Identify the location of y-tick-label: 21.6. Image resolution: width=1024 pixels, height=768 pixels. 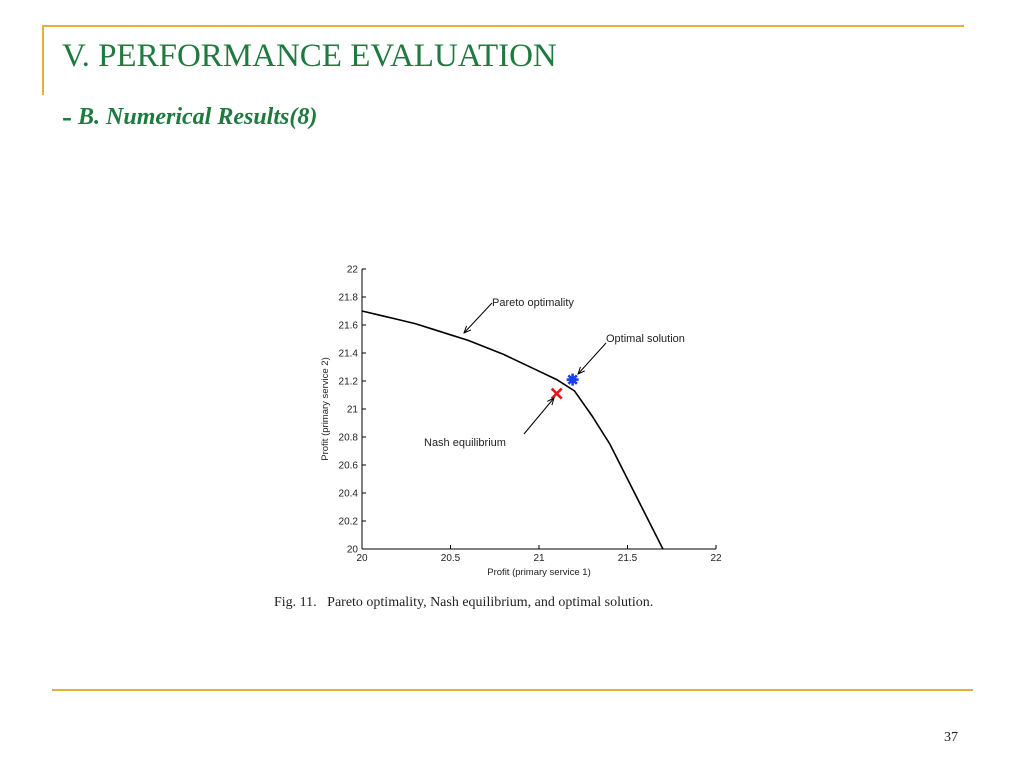
(349, 326).